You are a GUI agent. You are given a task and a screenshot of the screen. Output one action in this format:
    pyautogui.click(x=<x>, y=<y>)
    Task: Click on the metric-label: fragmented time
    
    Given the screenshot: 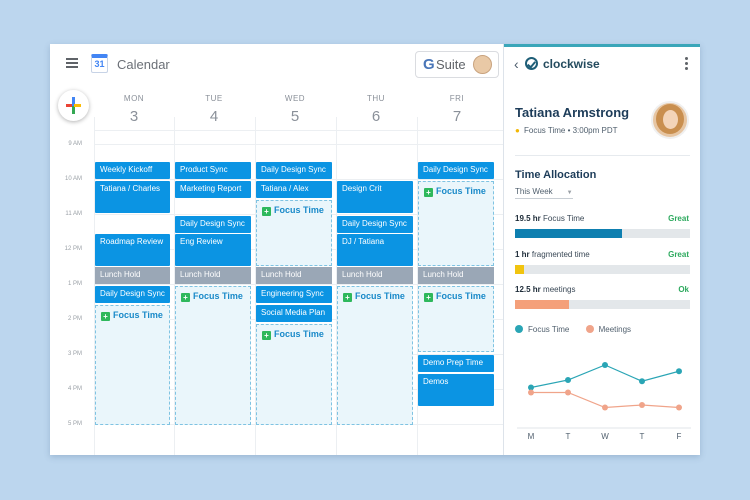 What is the action you would take?
    pyautogui.click(x=560, y=254)
    